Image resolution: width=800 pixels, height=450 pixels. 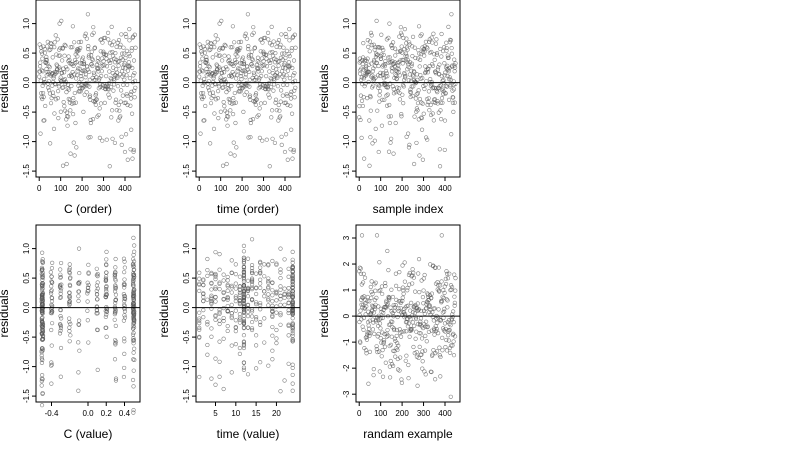 I want to click on y-tick-label: -2, so click(x=346, y=368).